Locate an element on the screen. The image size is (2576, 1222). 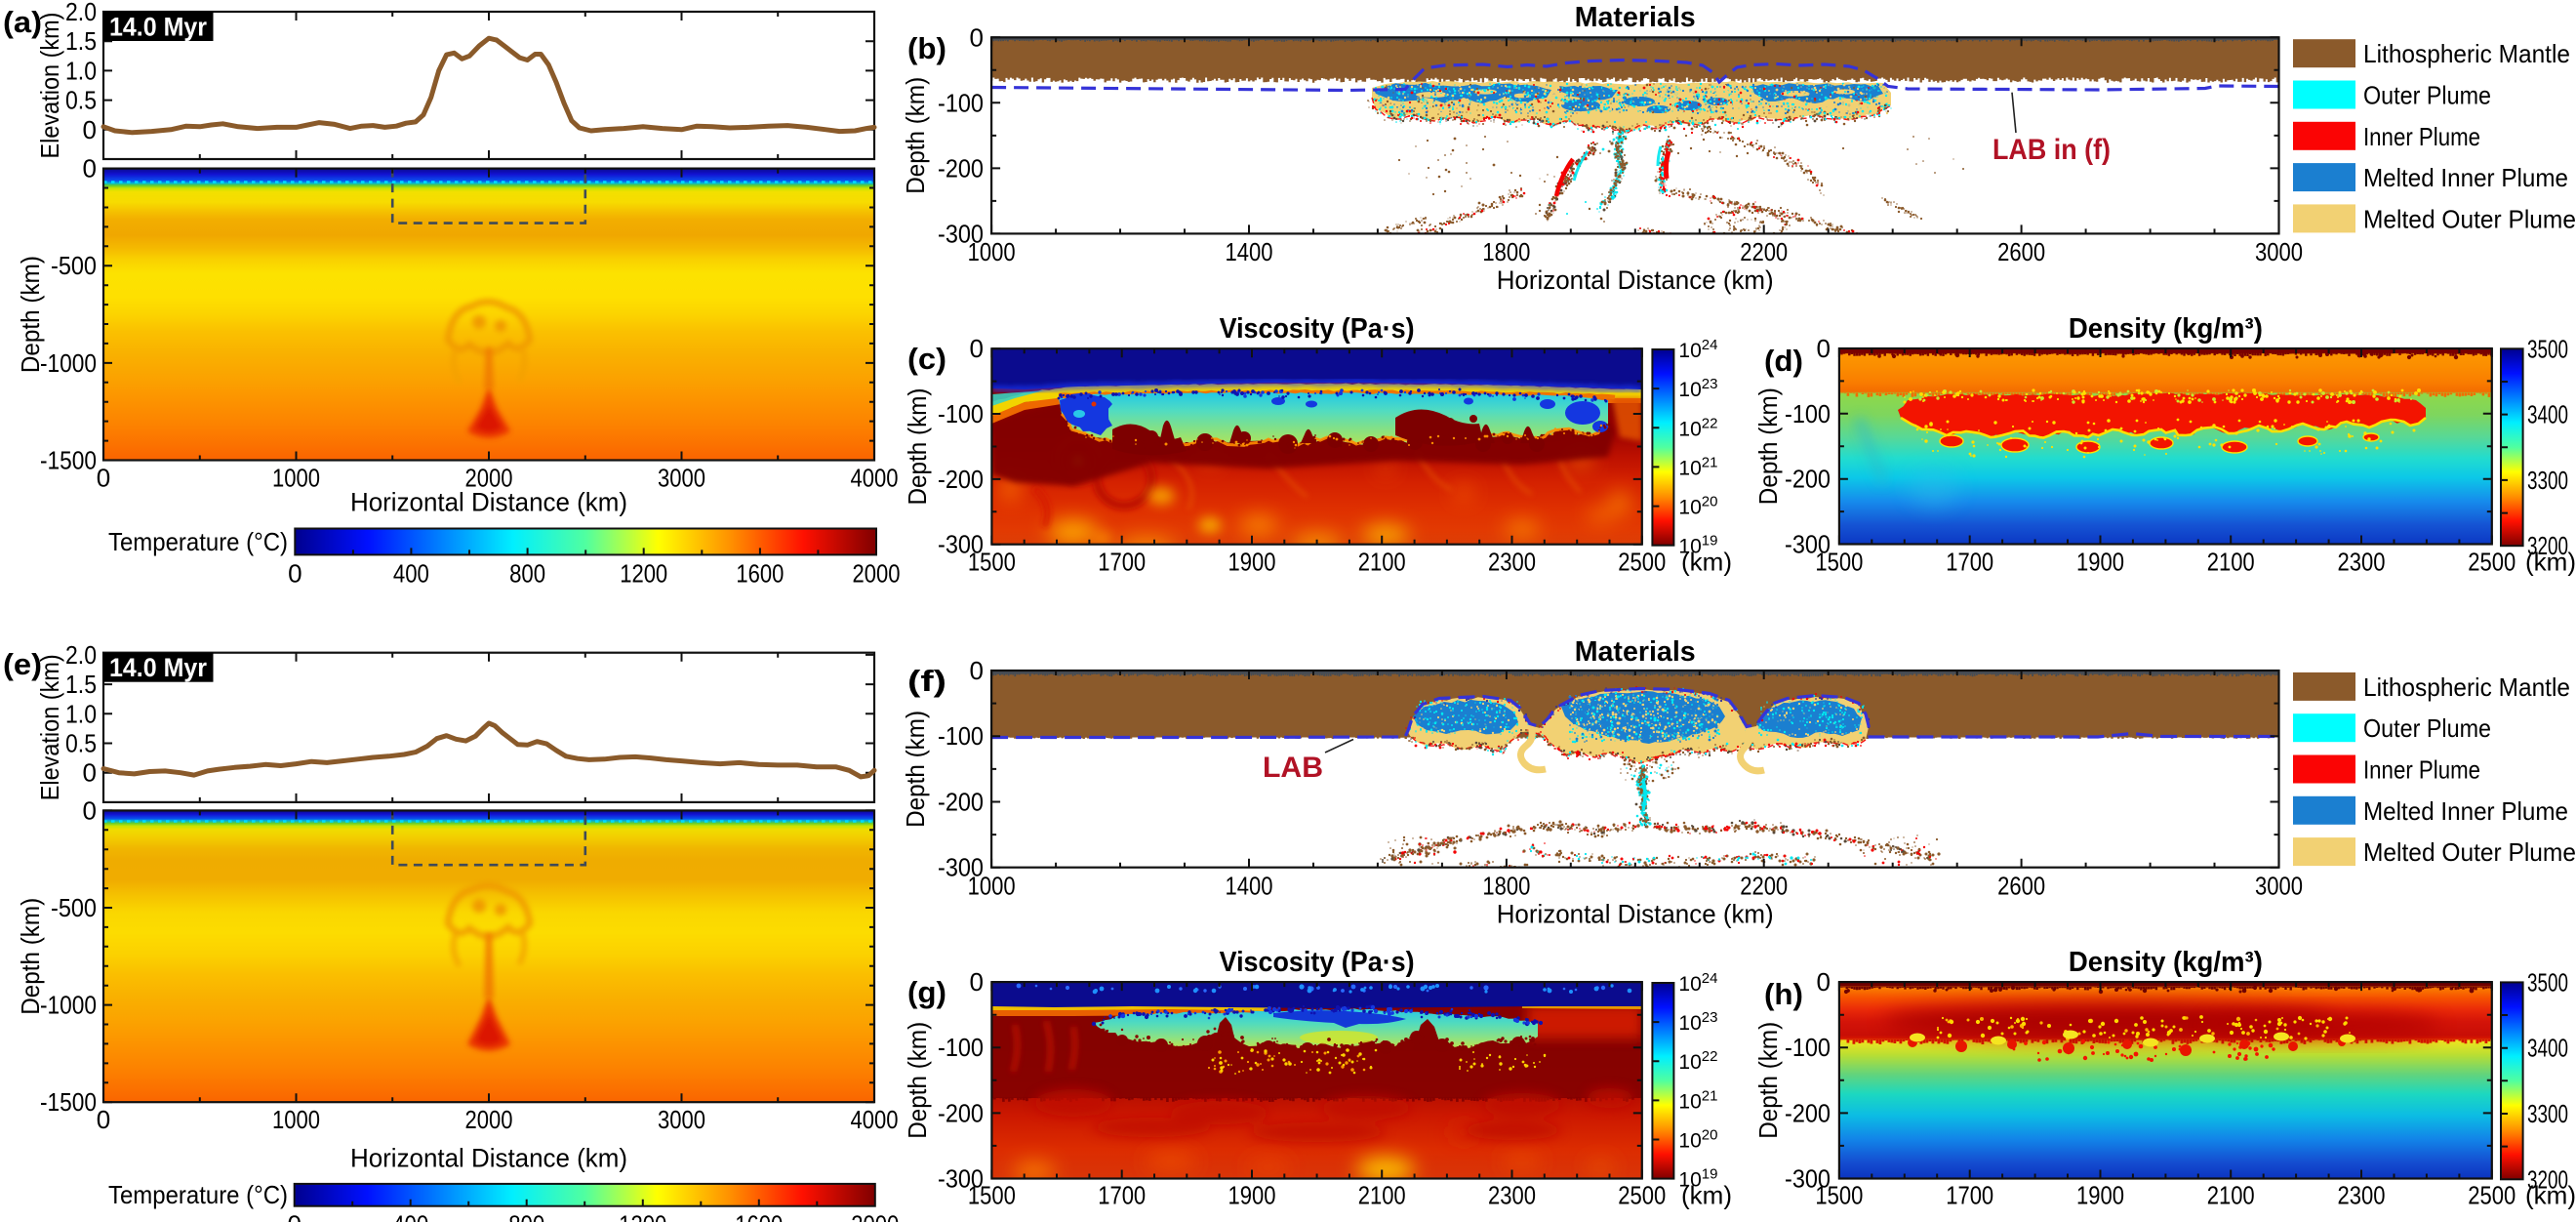
svg-text: 2200 is located at coordinates (1764, 251).